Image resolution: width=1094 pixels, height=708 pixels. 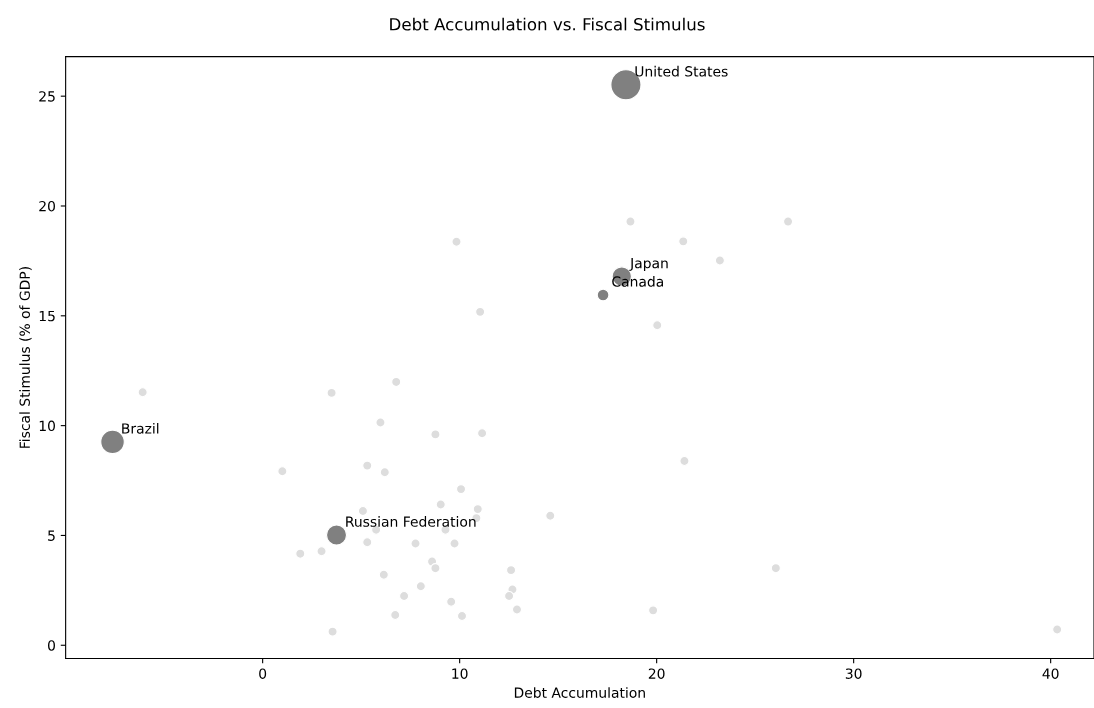 I want to click on annotation: Russian Federation, so click(x=411, y=521).